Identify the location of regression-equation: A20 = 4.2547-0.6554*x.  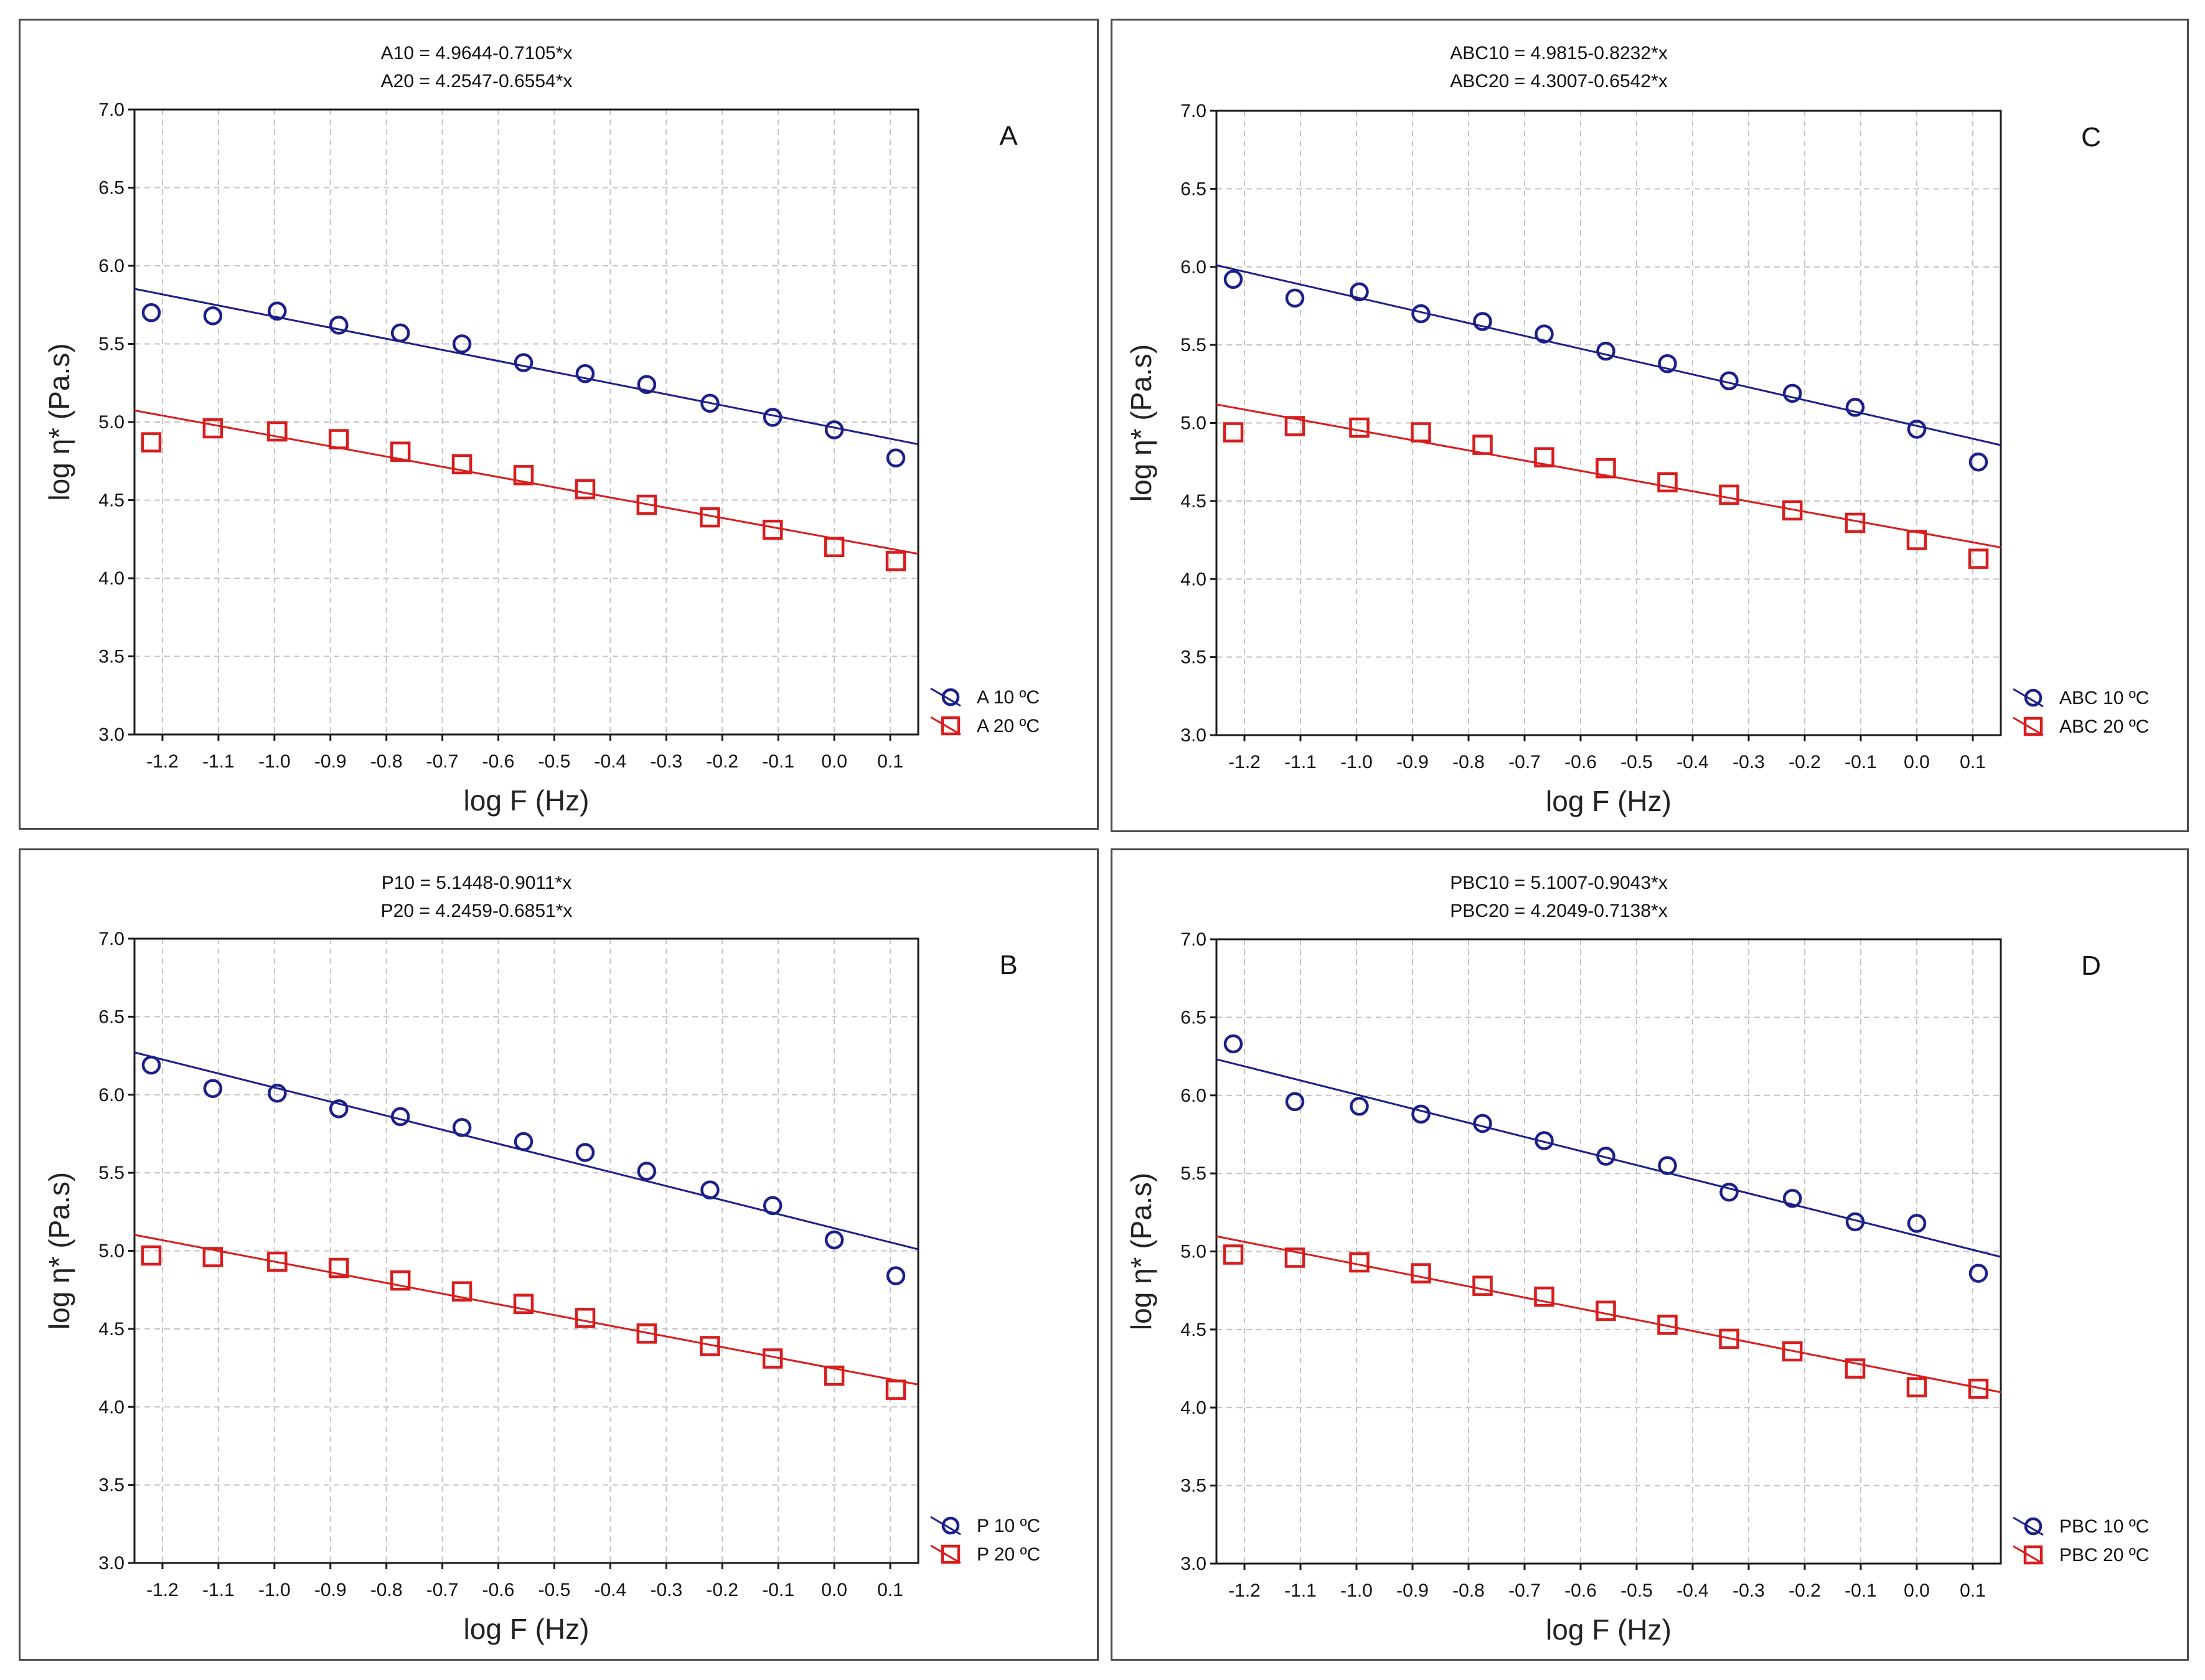
(477, 81).